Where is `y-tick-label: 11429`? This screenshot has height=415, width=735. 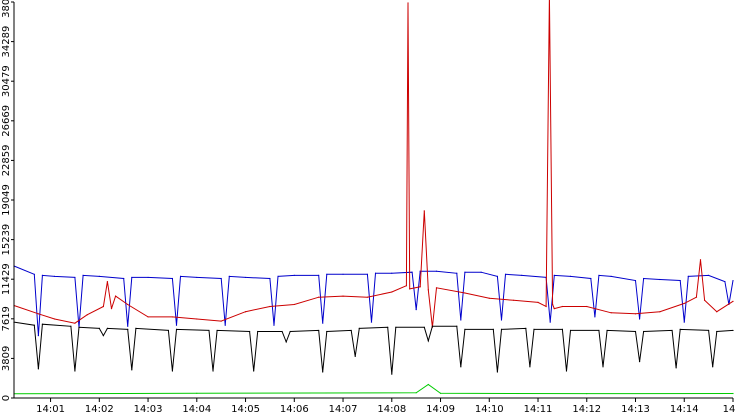 y-tick-label: 11429 is located at coordinates (6, 279).